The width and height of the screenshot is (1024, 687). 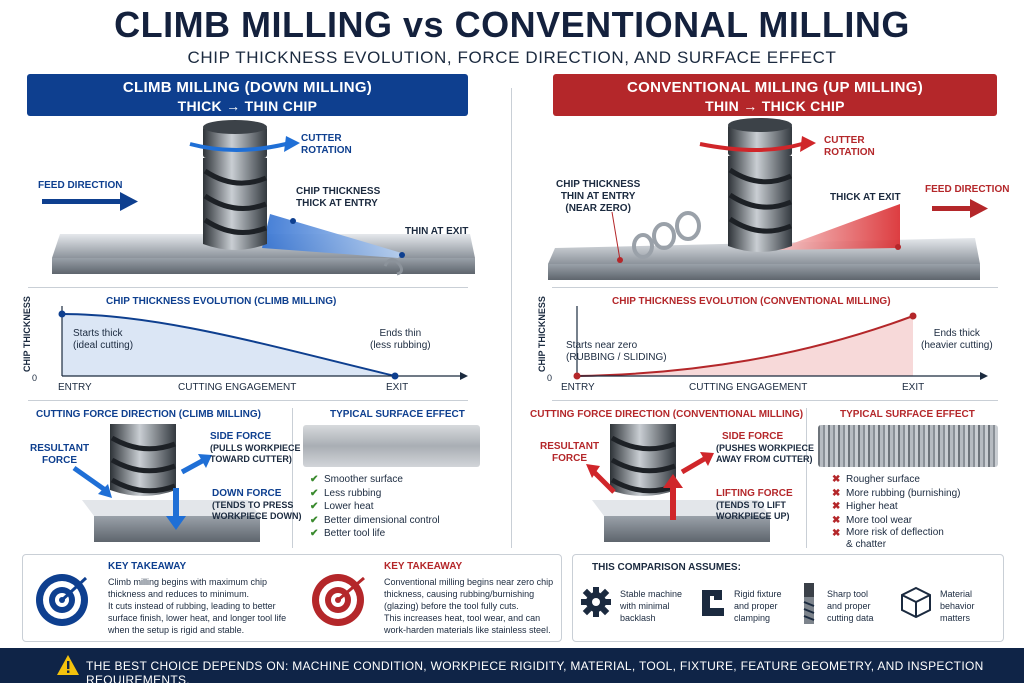 I want to click on conventional-exit-marker, so click(x=898, y=247).